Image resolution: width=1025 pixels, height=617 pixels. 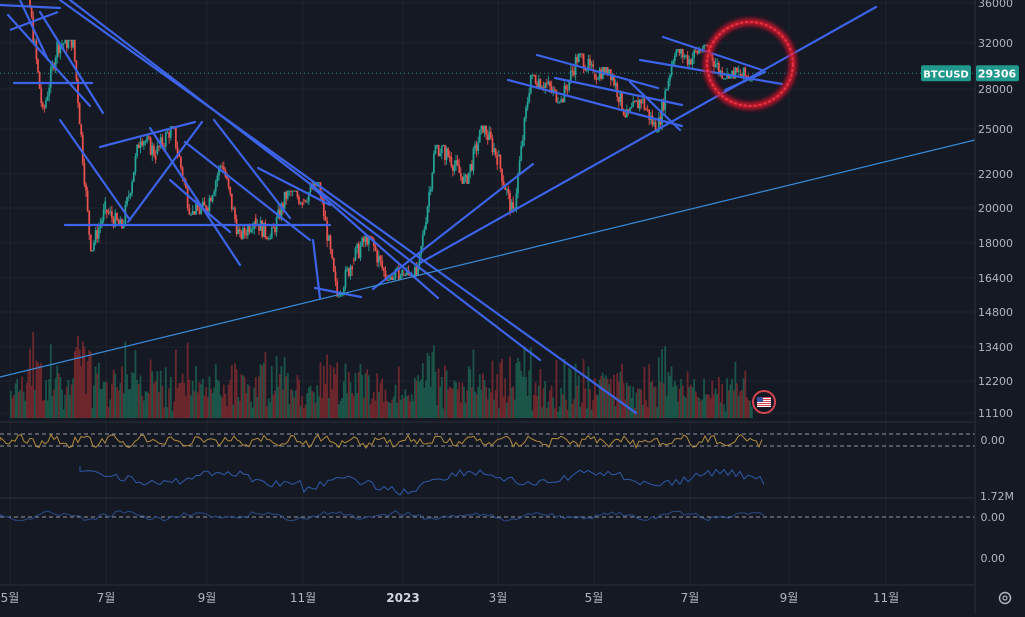 I want to click on flag-stripe, so click(x=764, y=401).